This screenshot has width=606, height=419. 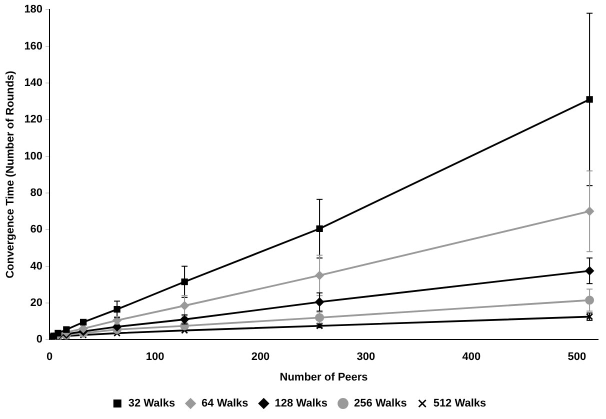 What do you see at coordinates (36, 192) in the screenshot?
I see `y-tick-label: 80` at bounding box center [36, 192].